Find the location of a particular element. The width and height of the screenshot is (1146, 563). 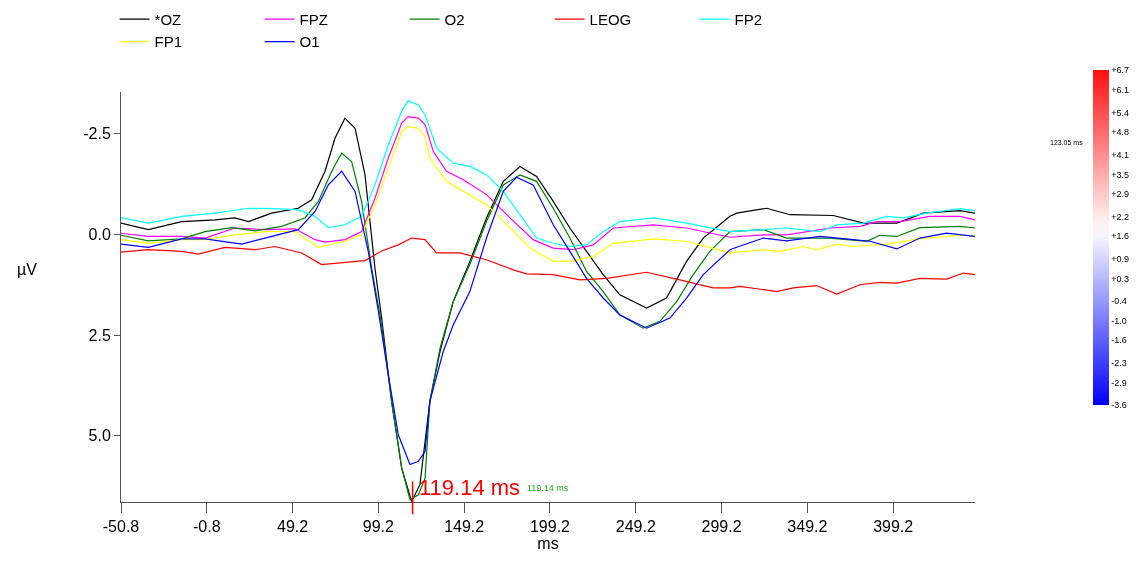

legend-label: LEOG is located at coordinates (610, 19).